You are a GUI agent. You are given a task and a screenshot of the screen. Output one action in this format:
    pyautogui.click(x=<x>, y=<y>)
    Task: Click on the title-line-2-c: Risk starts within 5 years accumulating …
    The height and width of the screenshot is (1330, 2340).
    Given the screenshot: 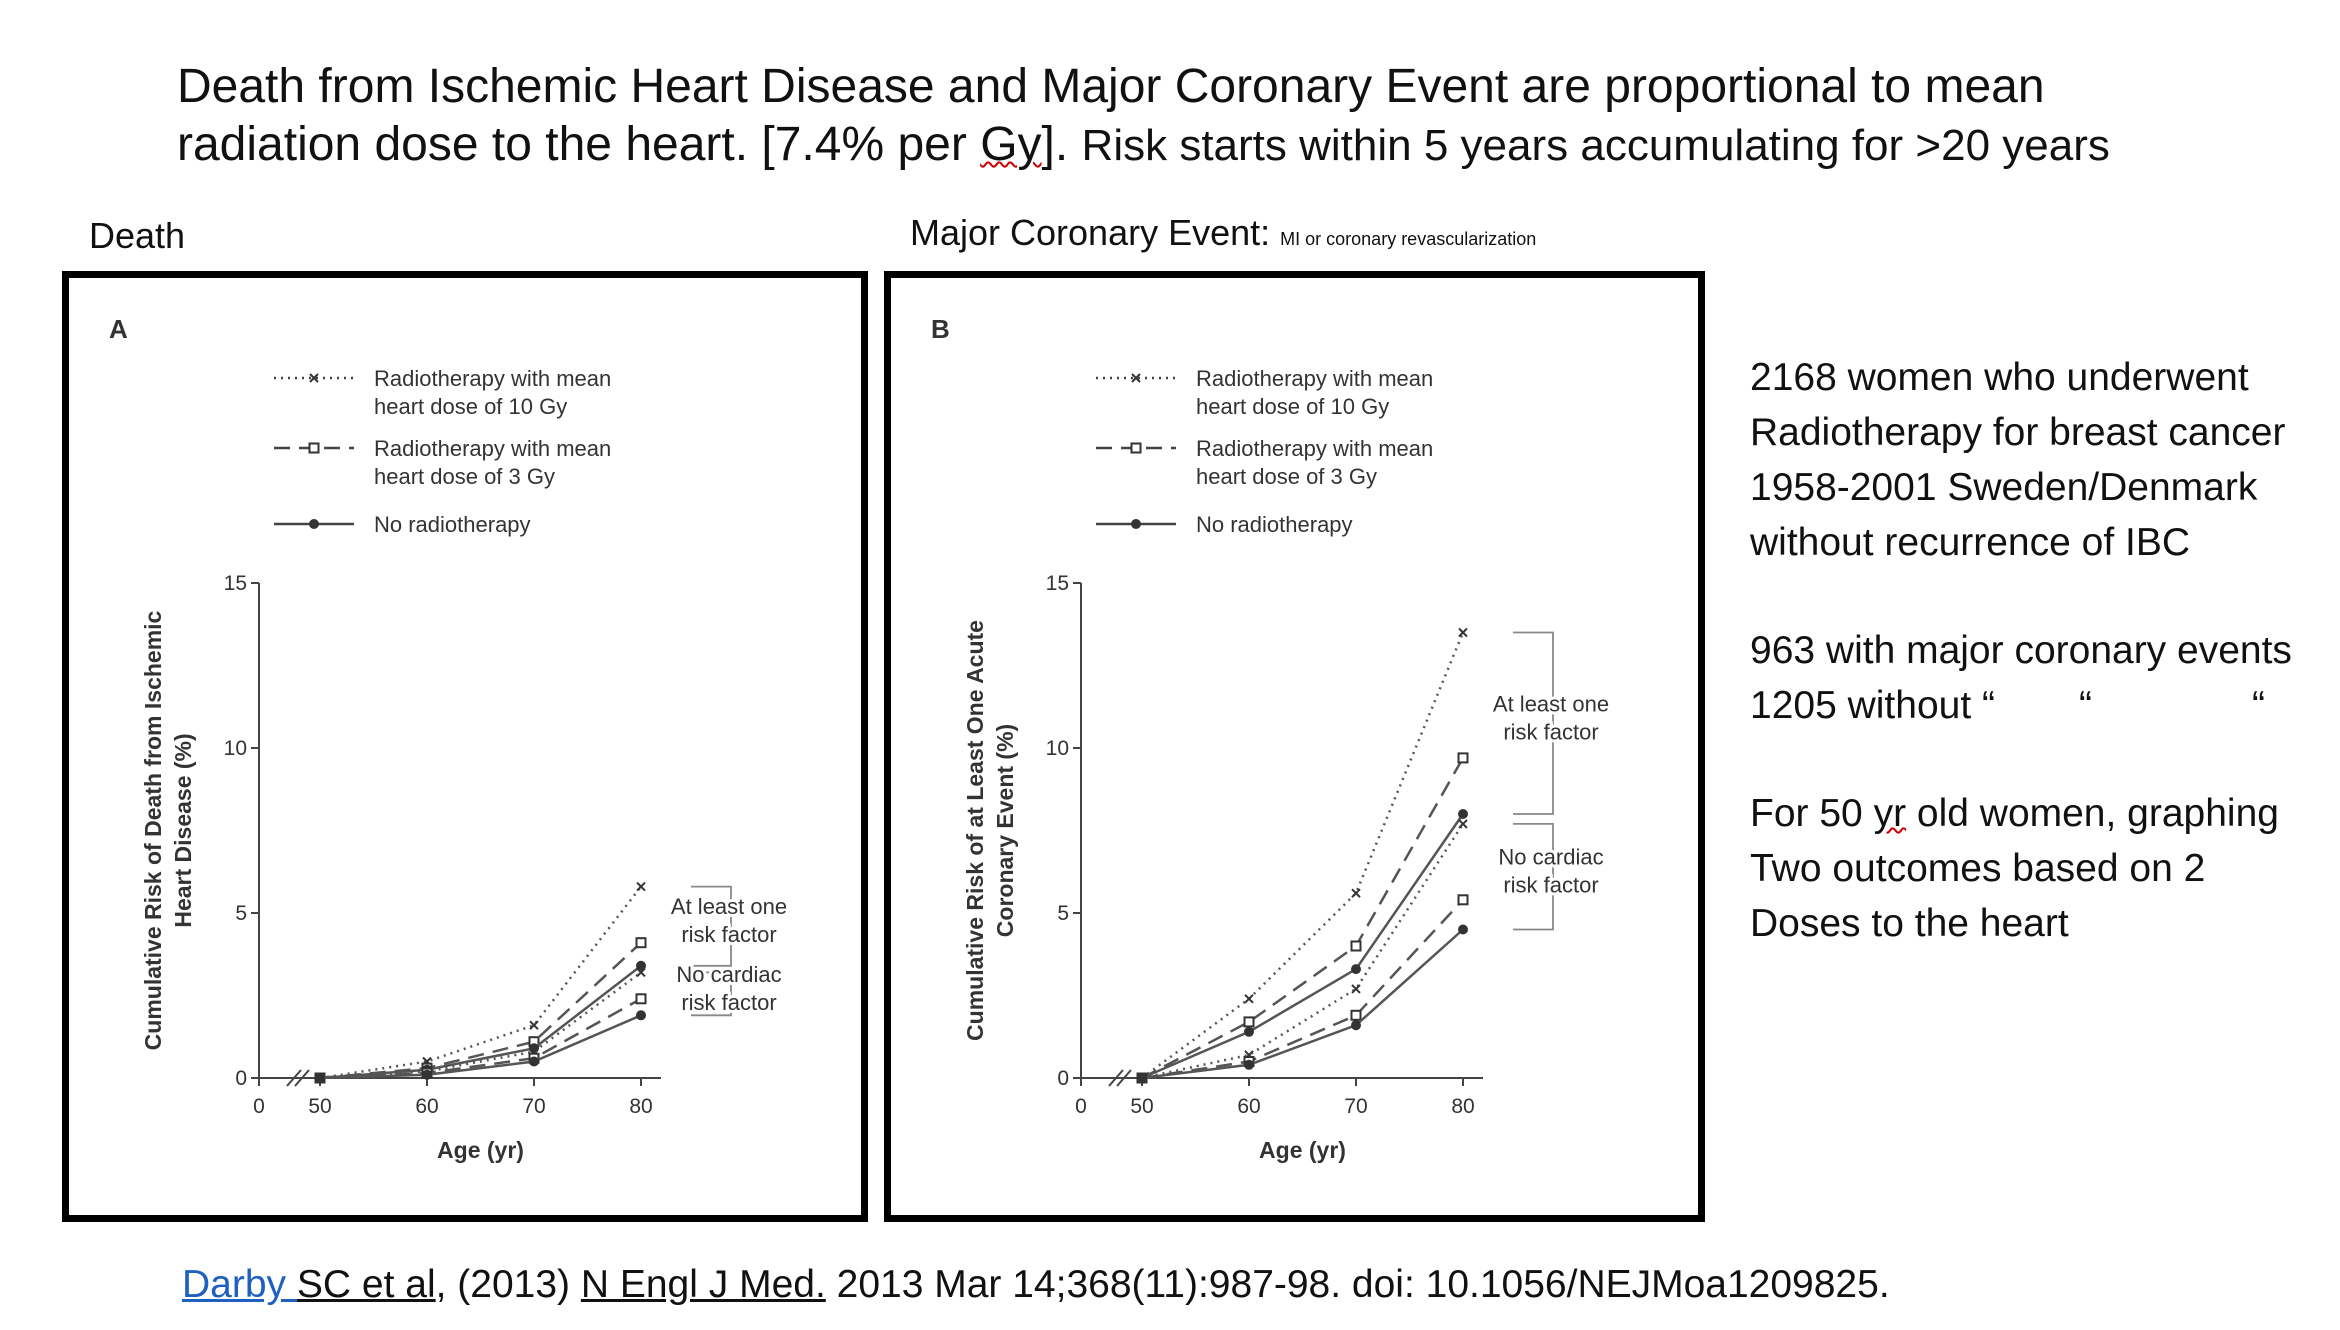 What is the action you would take?
    pyautogui.click(x=1595, y=145)
    